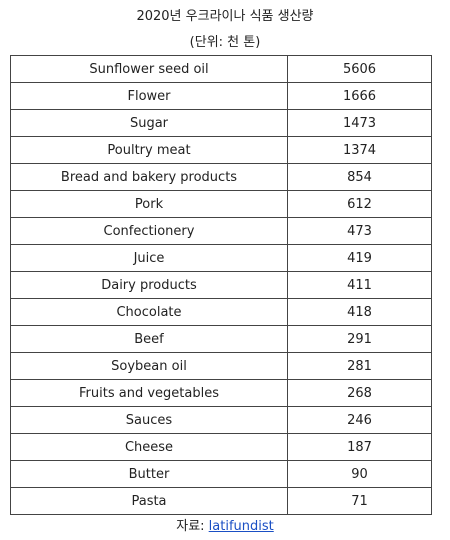 The width and height of the screenshot is (450, 540). I want to click on value-cell: 187, so click(359, 447).